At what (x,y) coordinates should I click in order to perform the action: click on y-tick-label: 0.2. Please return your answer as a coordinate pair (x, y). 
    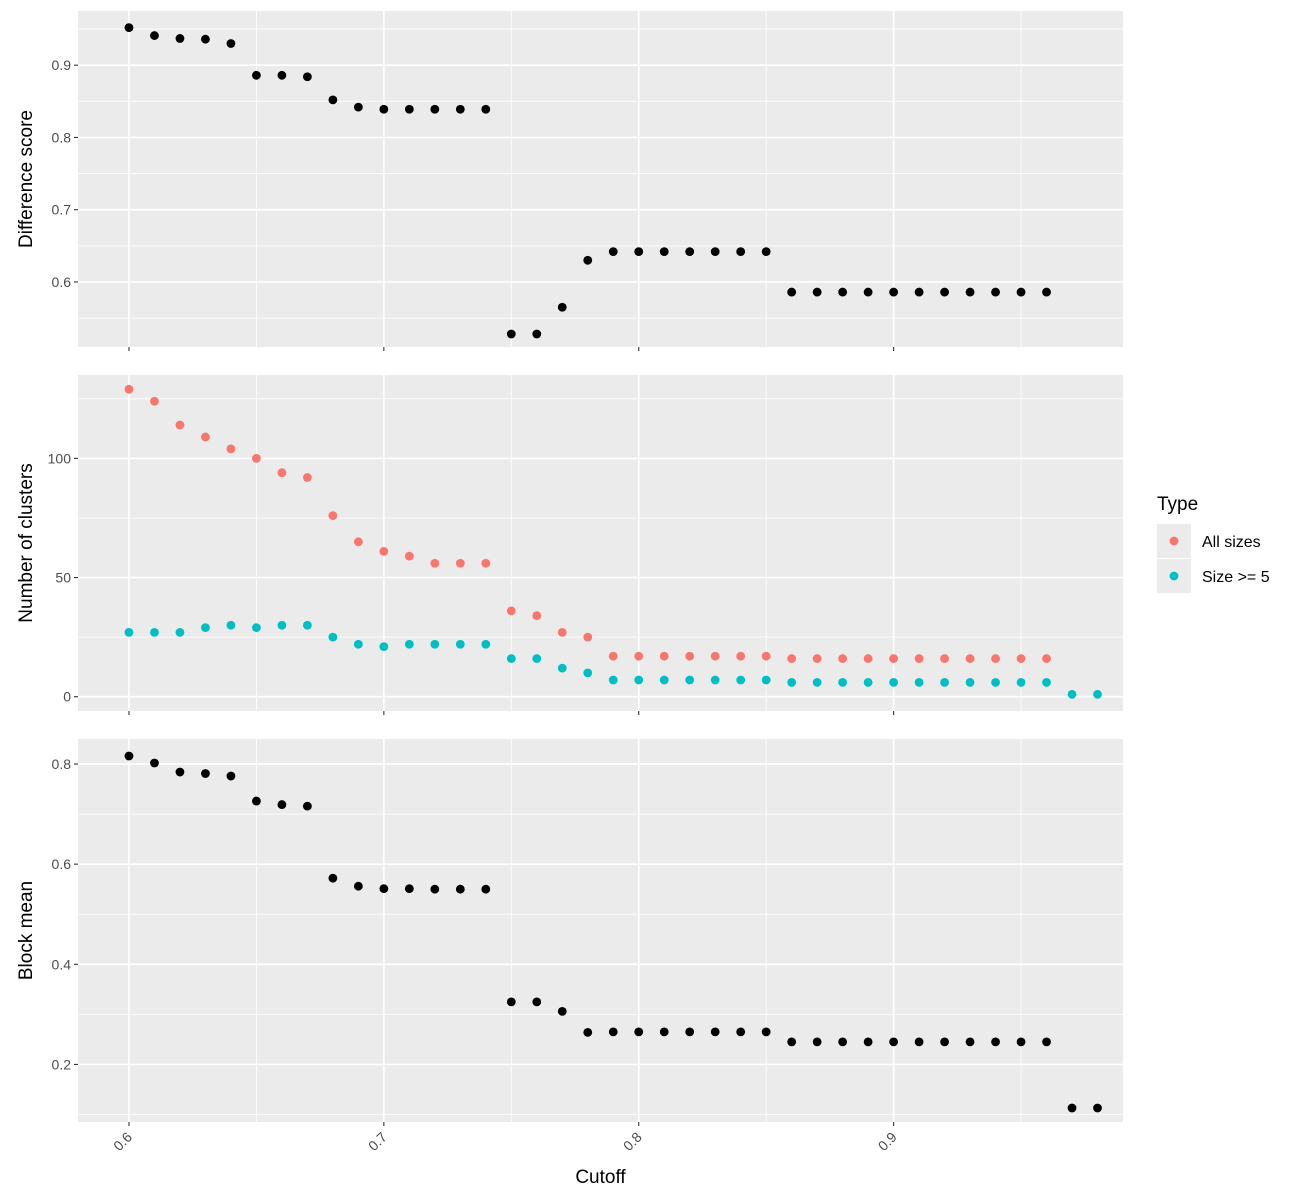
    Looking at the image, I should click on (62, 1064).